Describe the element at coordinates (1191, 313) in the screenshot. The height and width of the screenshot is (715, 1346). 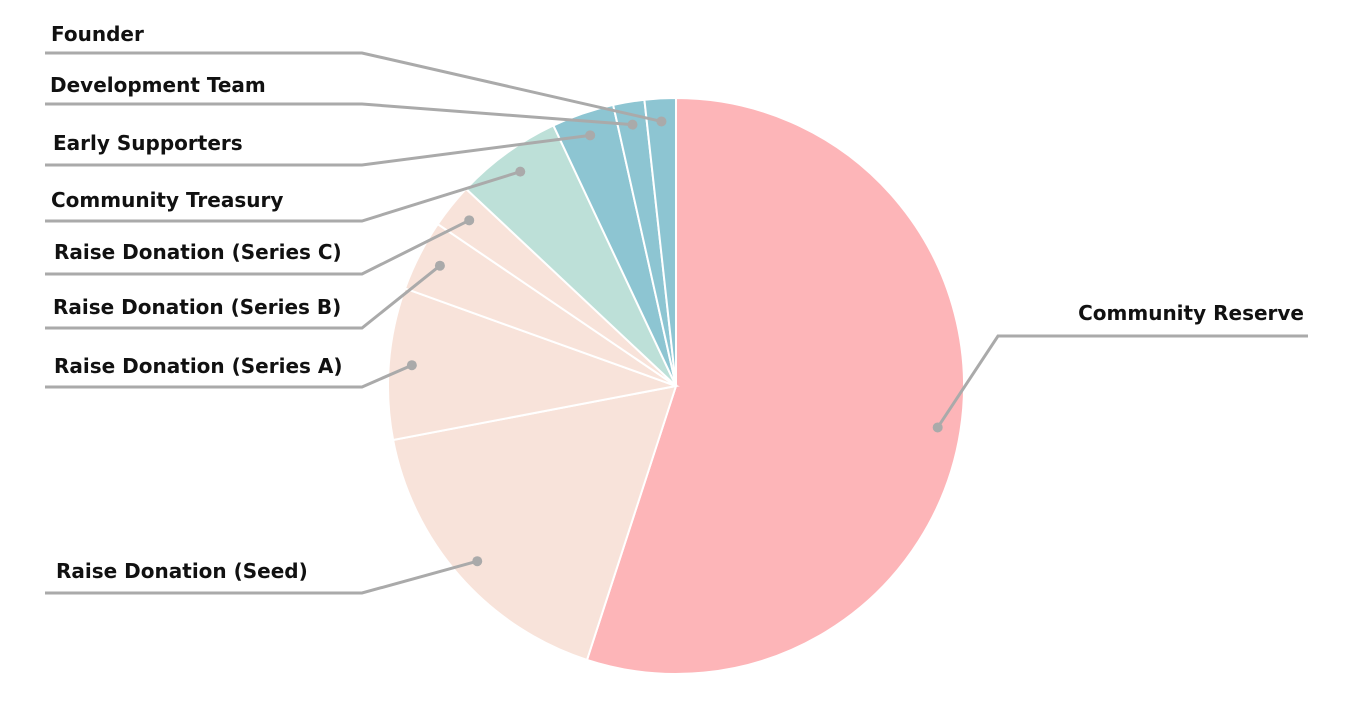
I see `slice-label: Community Reserve` at that location.